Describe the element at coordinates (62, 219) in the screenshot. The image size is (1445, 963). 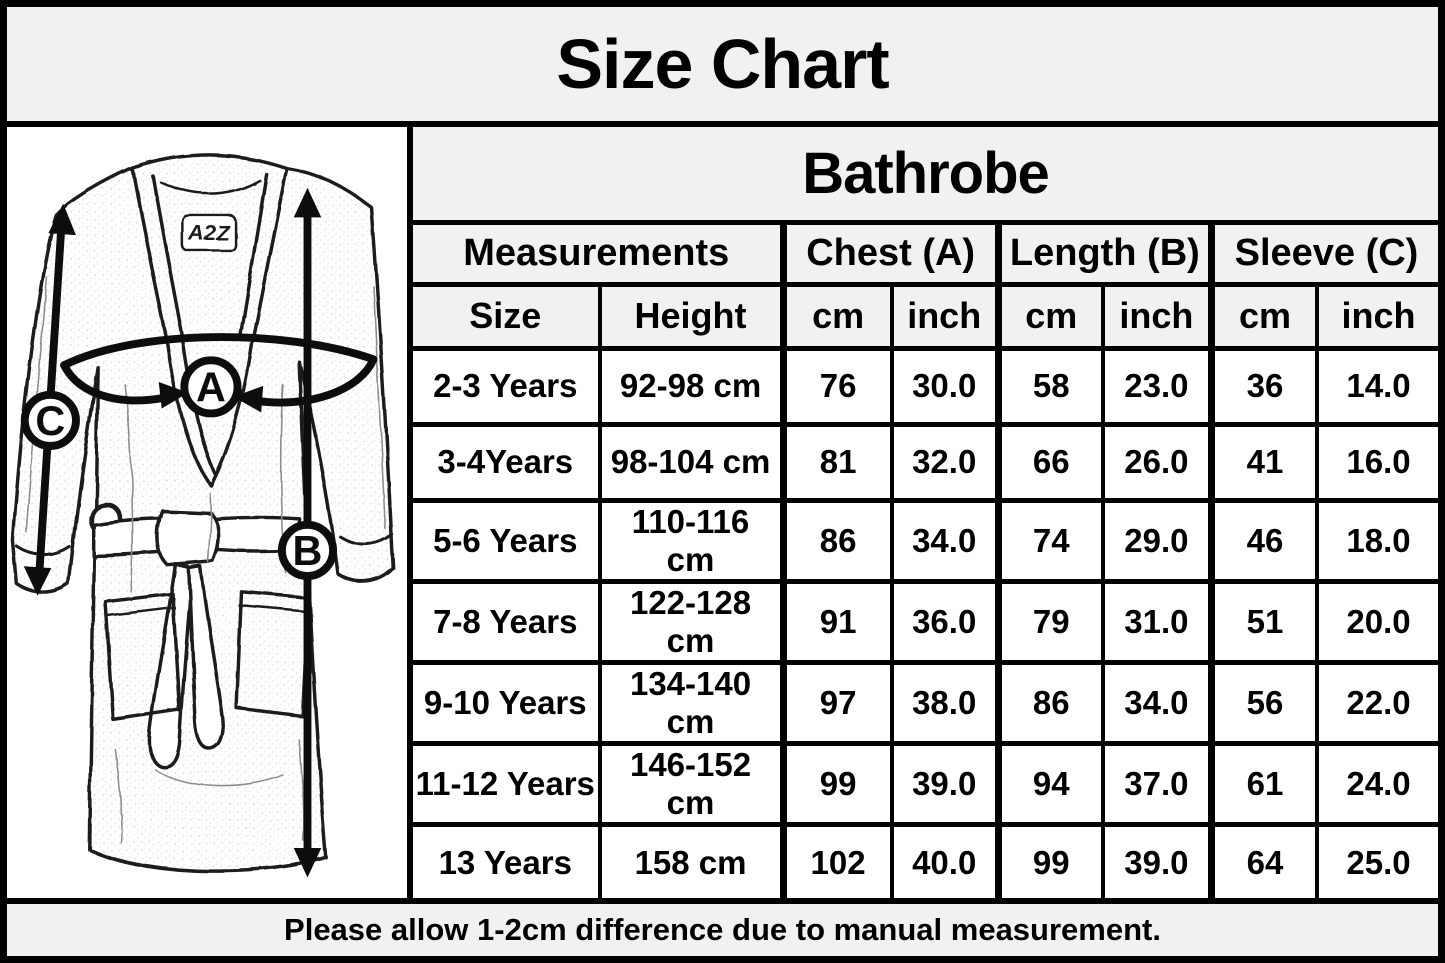
I see `sleeve-arrowhead-top` at that location.